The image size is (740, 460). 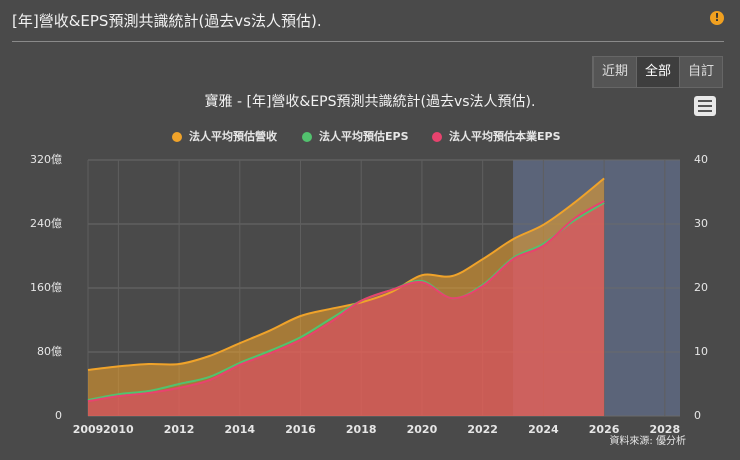 I want to click on x-tick-label: 2014, so click(x=239, y=429).